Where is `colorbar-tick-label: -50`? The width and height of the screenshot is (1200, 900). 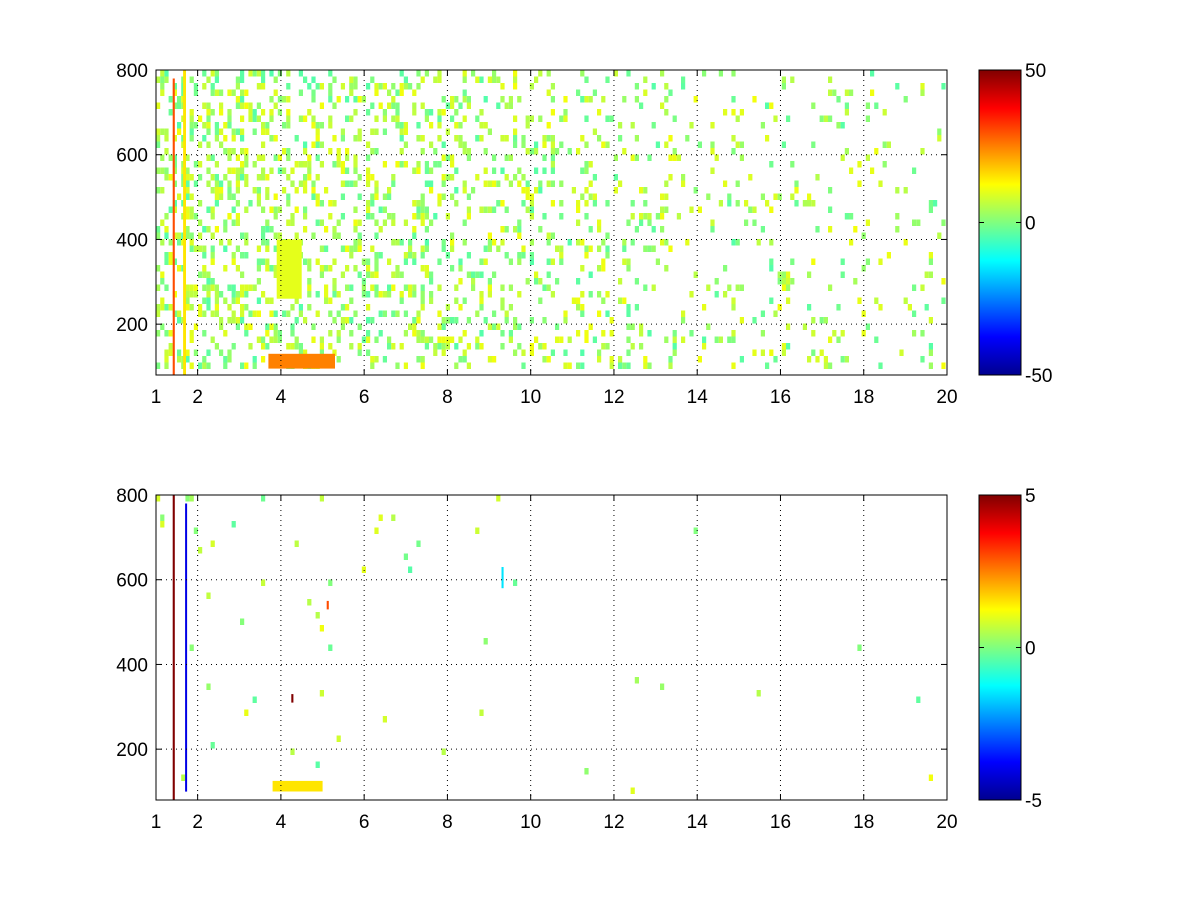
colorbar-tick-label: -50 is located at coordinates (1038, 376).